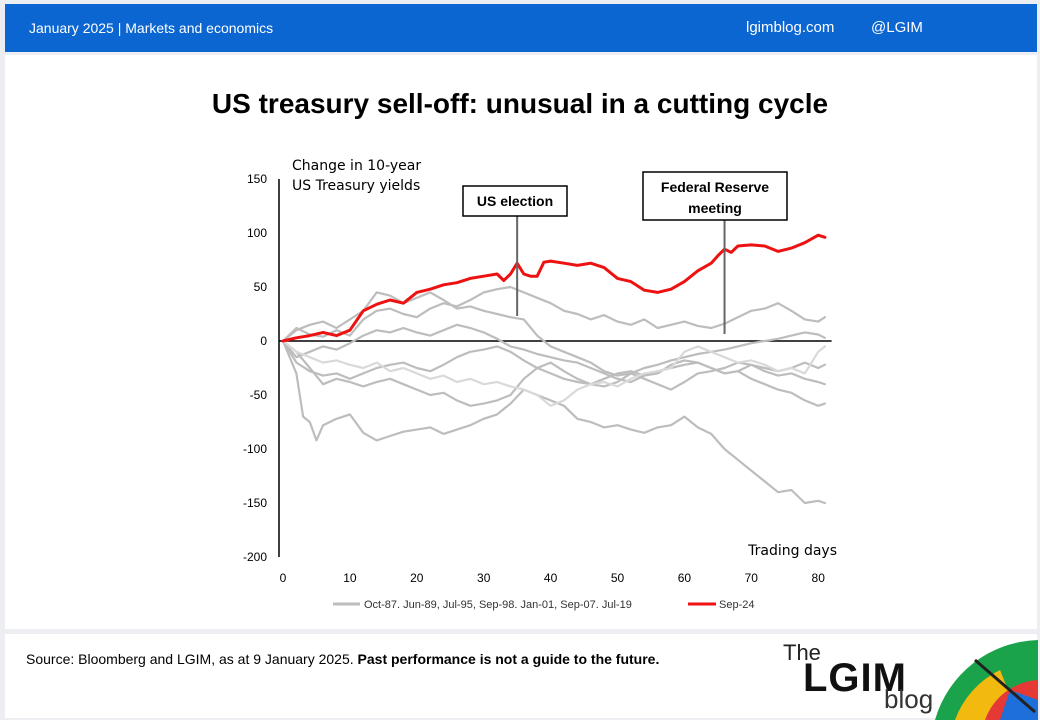  What do you see at coordinates (255, 503) in the screenshot?
I see `y-tick-label: -150` at bounding box center [255, 503].